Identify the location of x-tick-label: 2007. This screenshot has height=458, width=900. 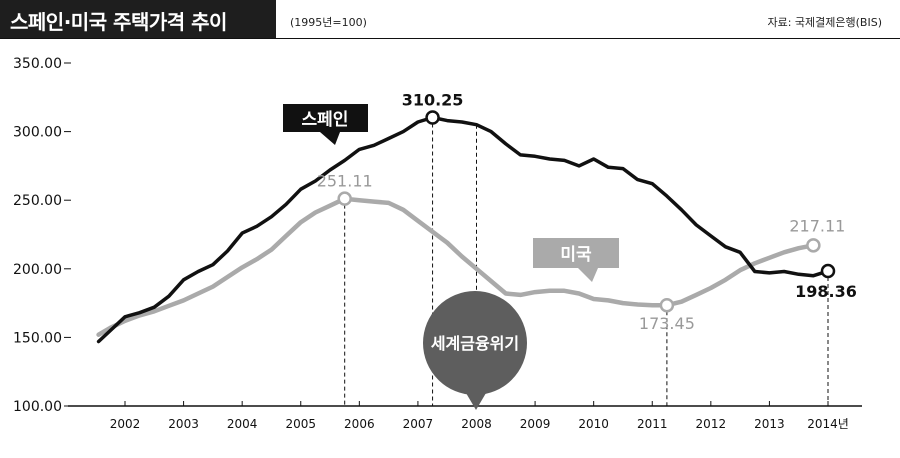
(418, 424).